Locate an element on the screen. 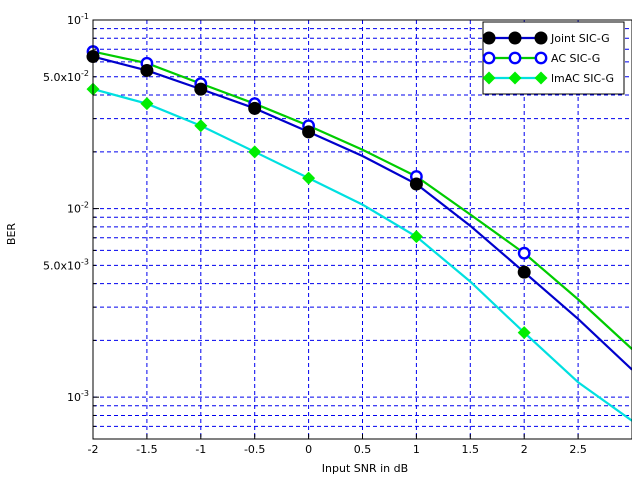 The image size is (632, 477). x-tick-label: -0.5 is located at coordinates (254, 449).